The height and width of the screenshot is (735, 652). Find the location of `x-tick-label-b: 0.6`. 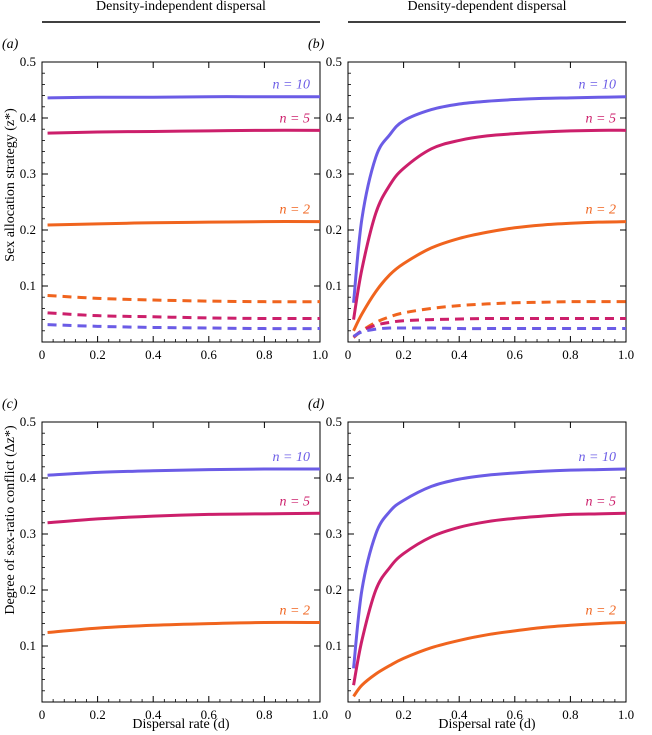

x-tick-label-b: 0.6 is located at coordinates (515, 354).